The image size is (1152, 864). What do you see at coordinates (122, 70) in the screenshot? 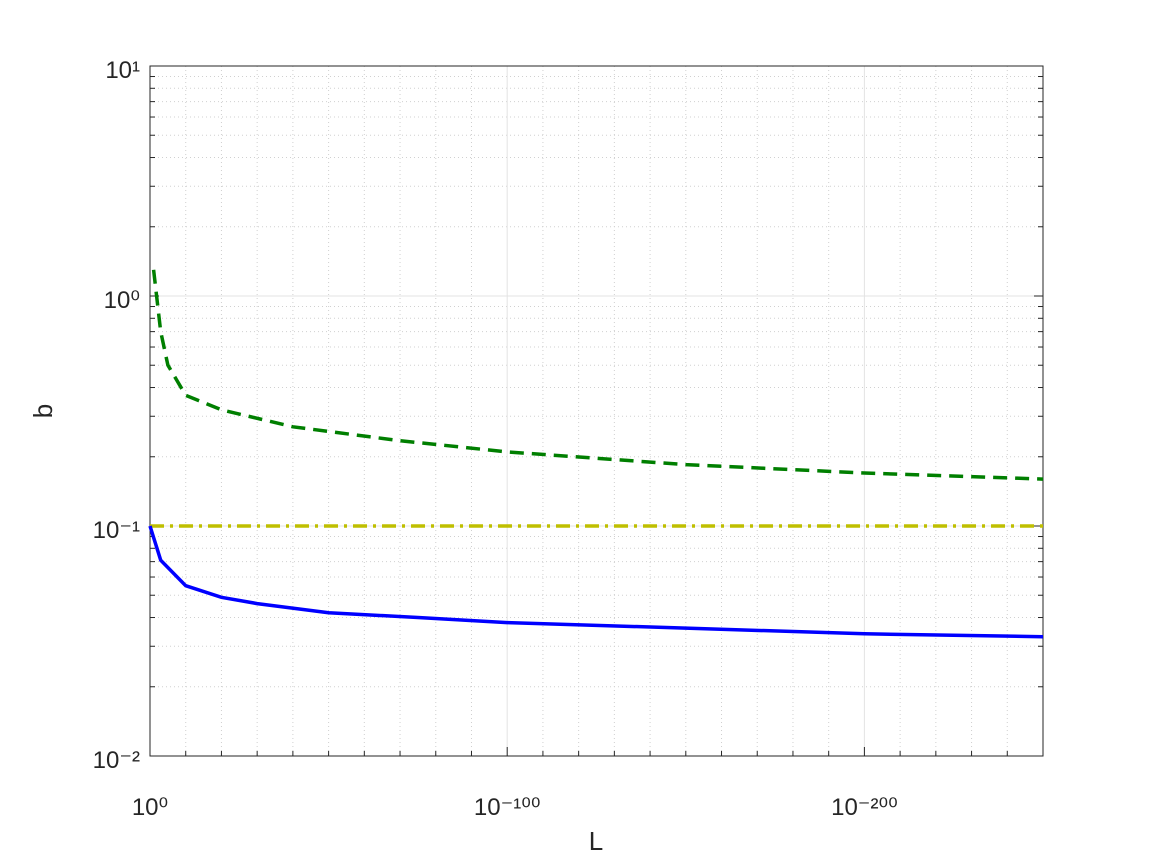
I see `y-tick-label: 10¹` at bounding box center [122, 70].